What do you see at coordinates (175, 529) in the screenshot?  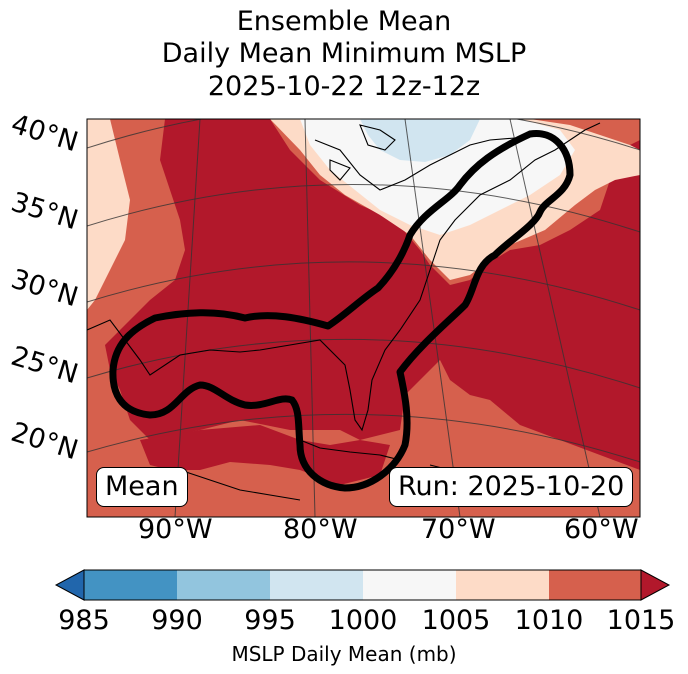 I see `lon-label-90w: 90°W` at bounding box center [175, 529].